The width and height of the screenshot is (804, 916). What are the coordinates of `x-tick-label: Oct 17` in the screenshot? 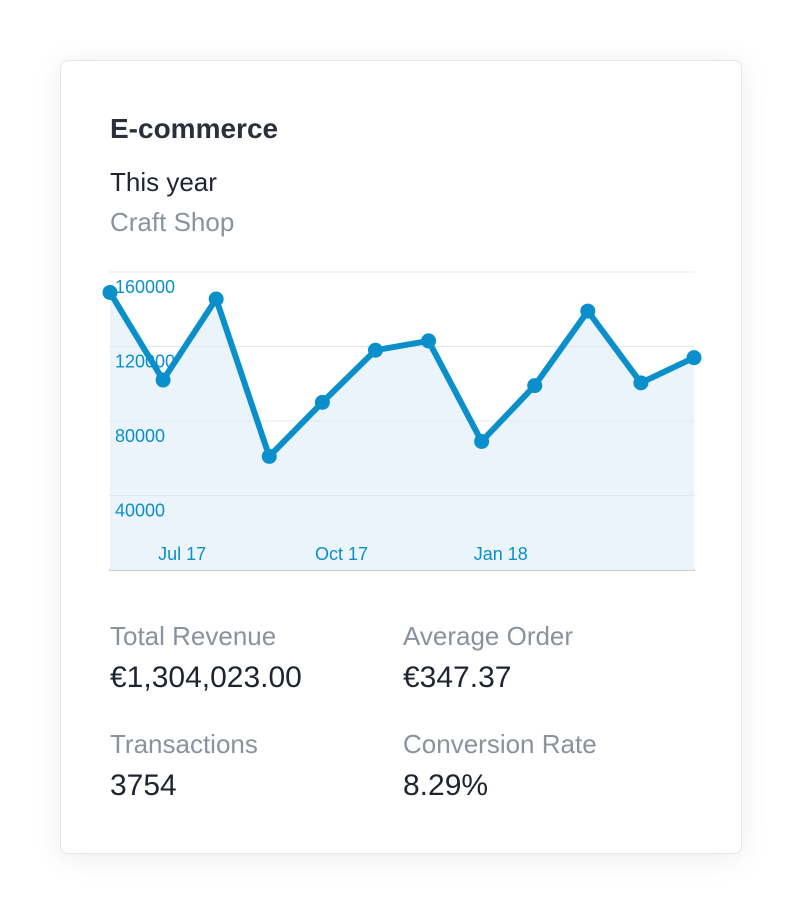 It's located at (341, 554).